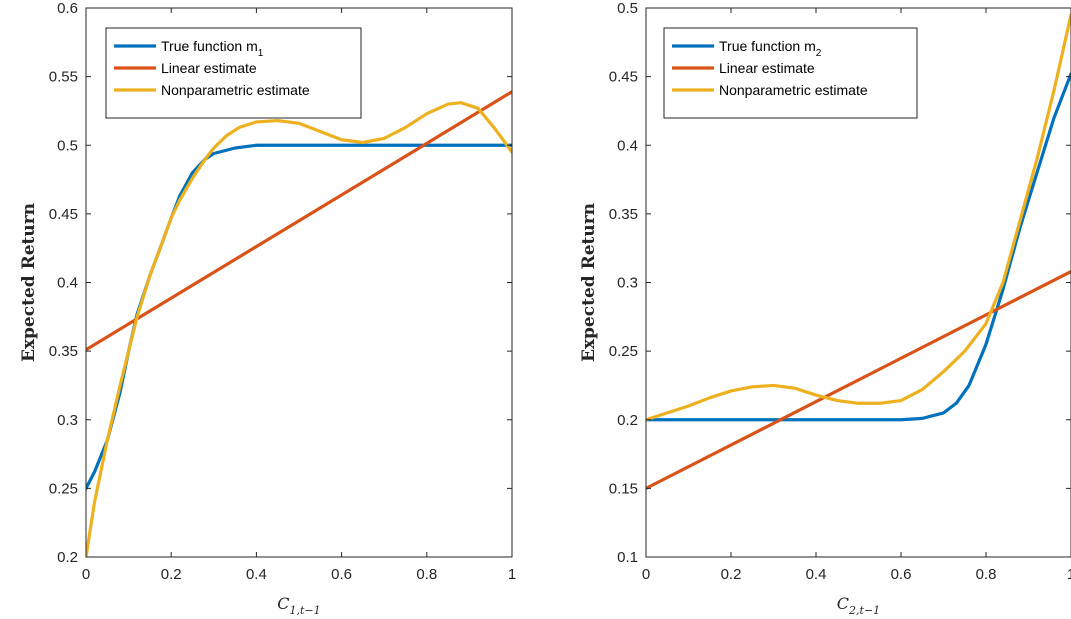 The image size is (1071, 619). What do you see at coordinates (627, 557) in the screenshot?
I see `y-tick-label: 0.1` at bounding box center [627, 557].